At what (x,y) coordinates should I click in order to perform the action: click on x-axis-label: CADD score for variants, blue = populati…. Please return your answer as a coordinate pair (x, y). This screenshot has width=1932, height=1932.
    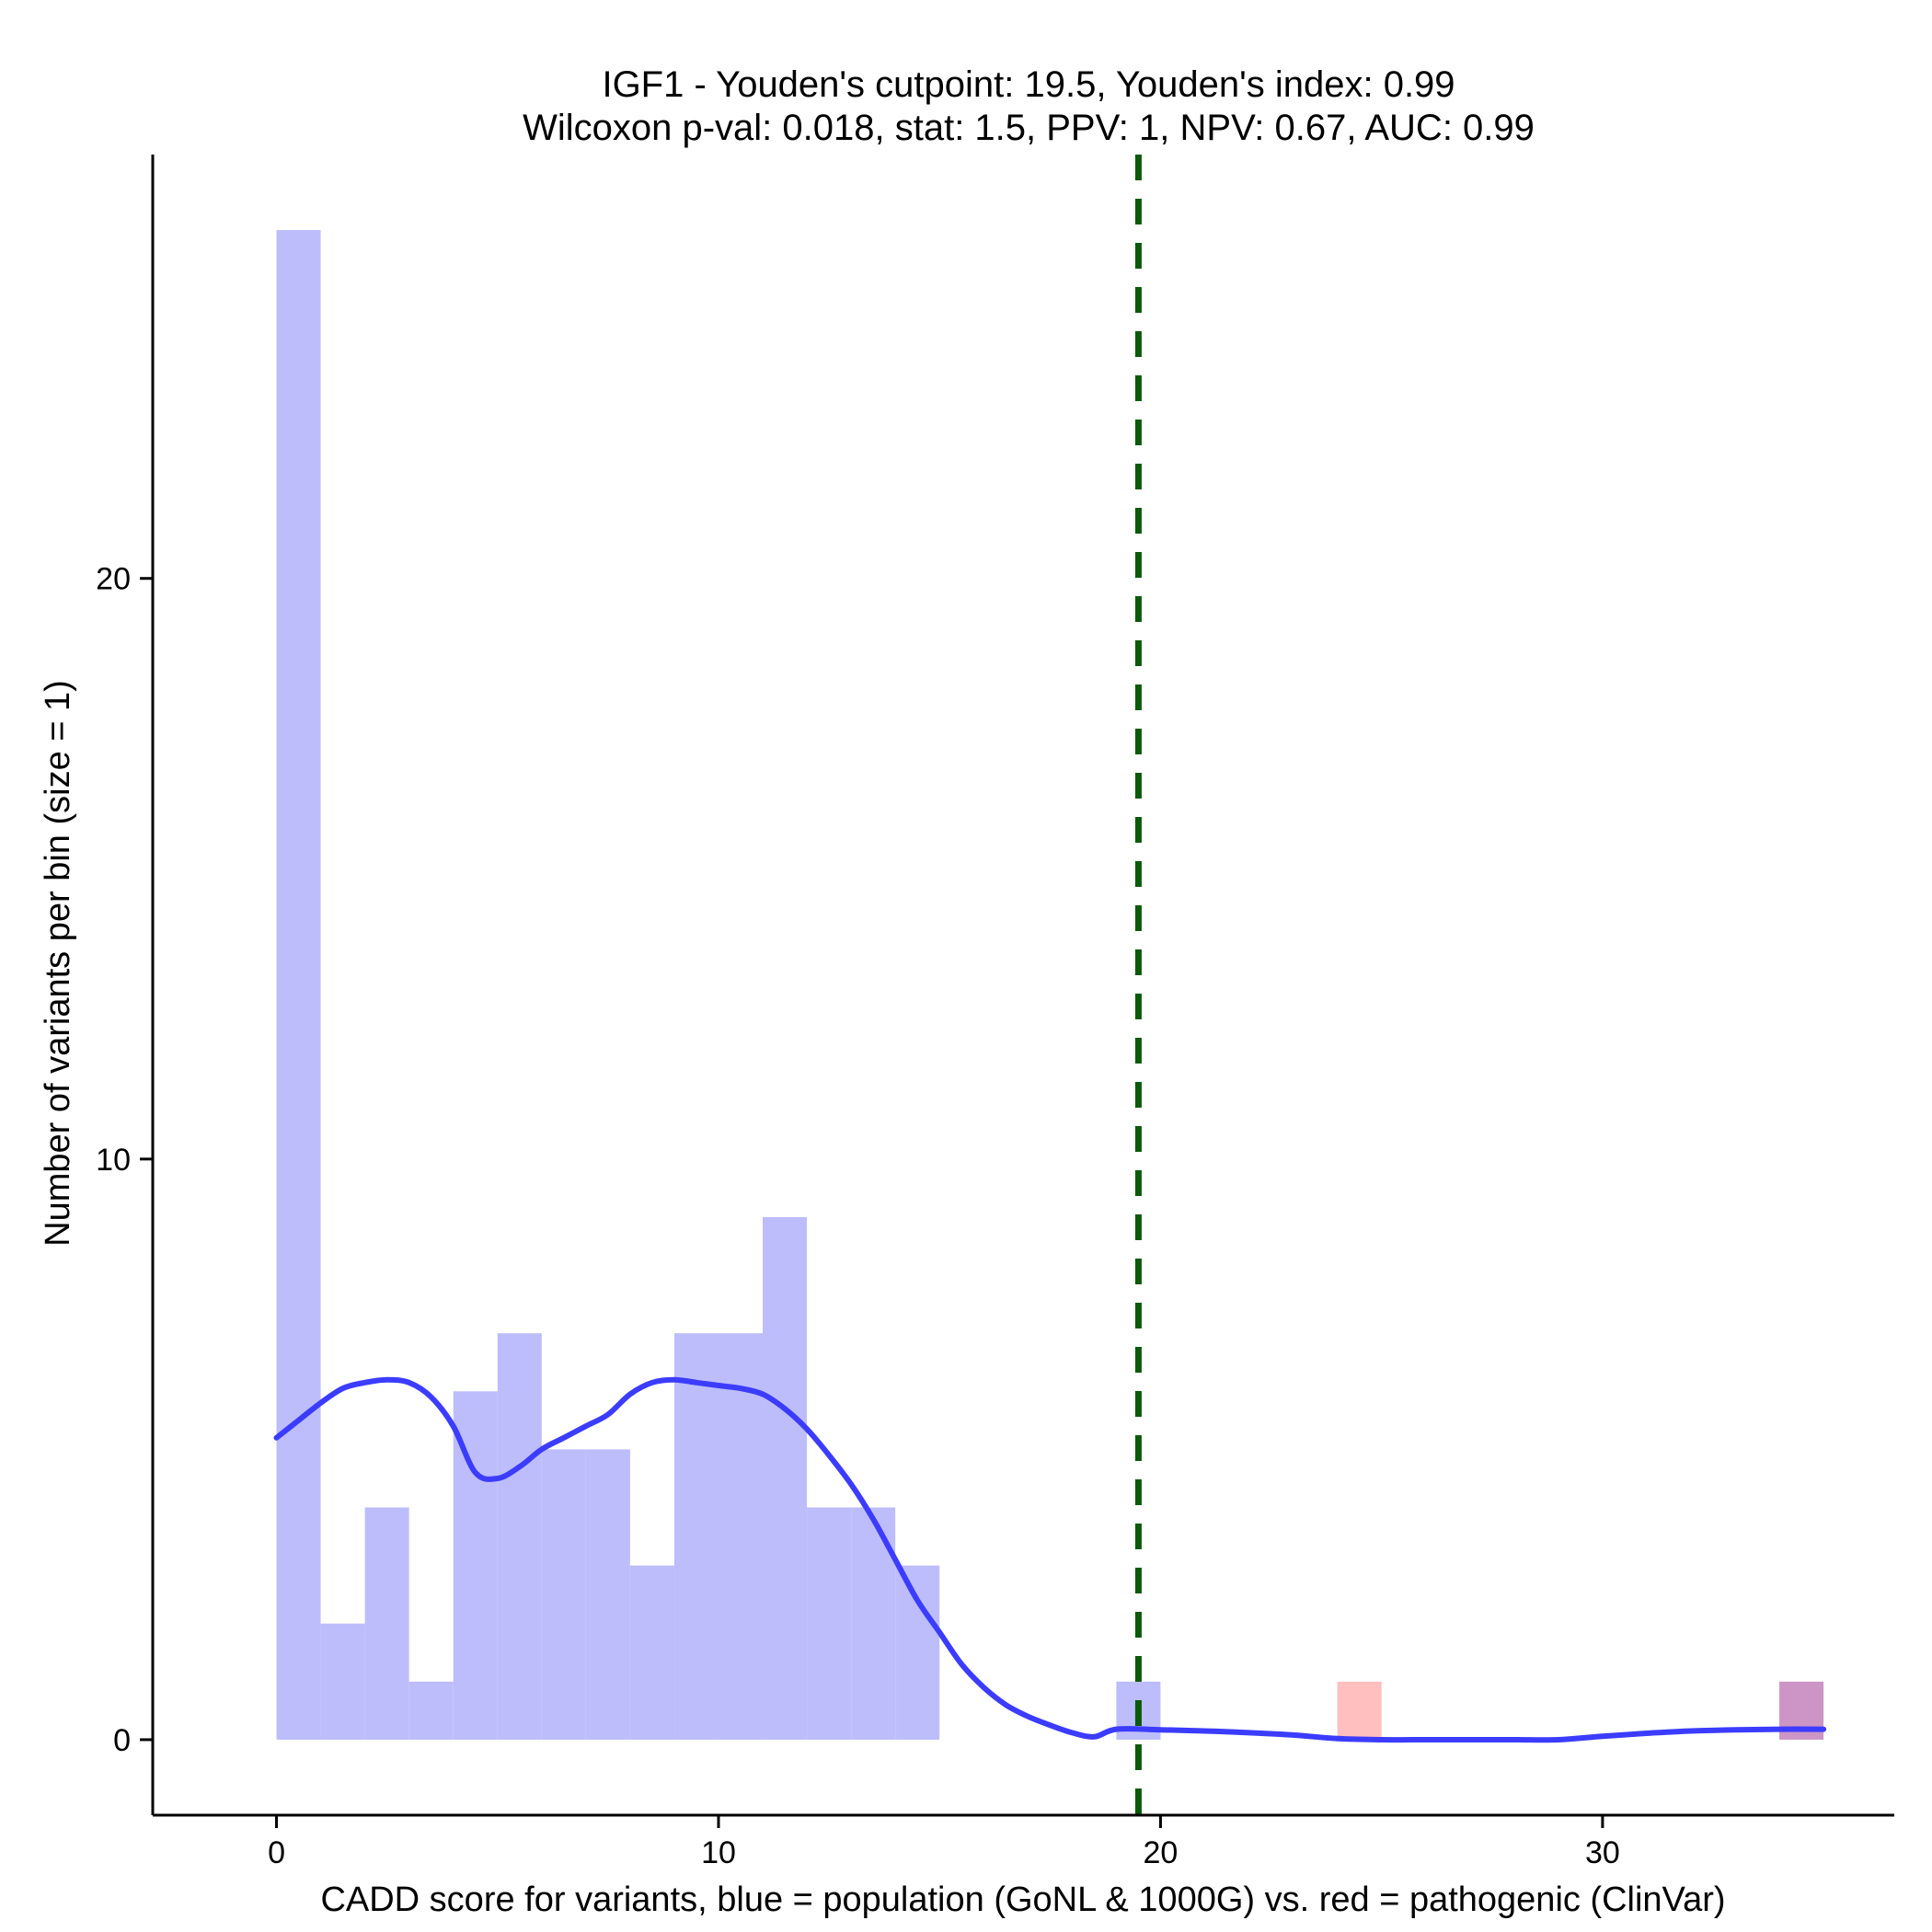
    Looking at the image, I should click on (1022, 1899).